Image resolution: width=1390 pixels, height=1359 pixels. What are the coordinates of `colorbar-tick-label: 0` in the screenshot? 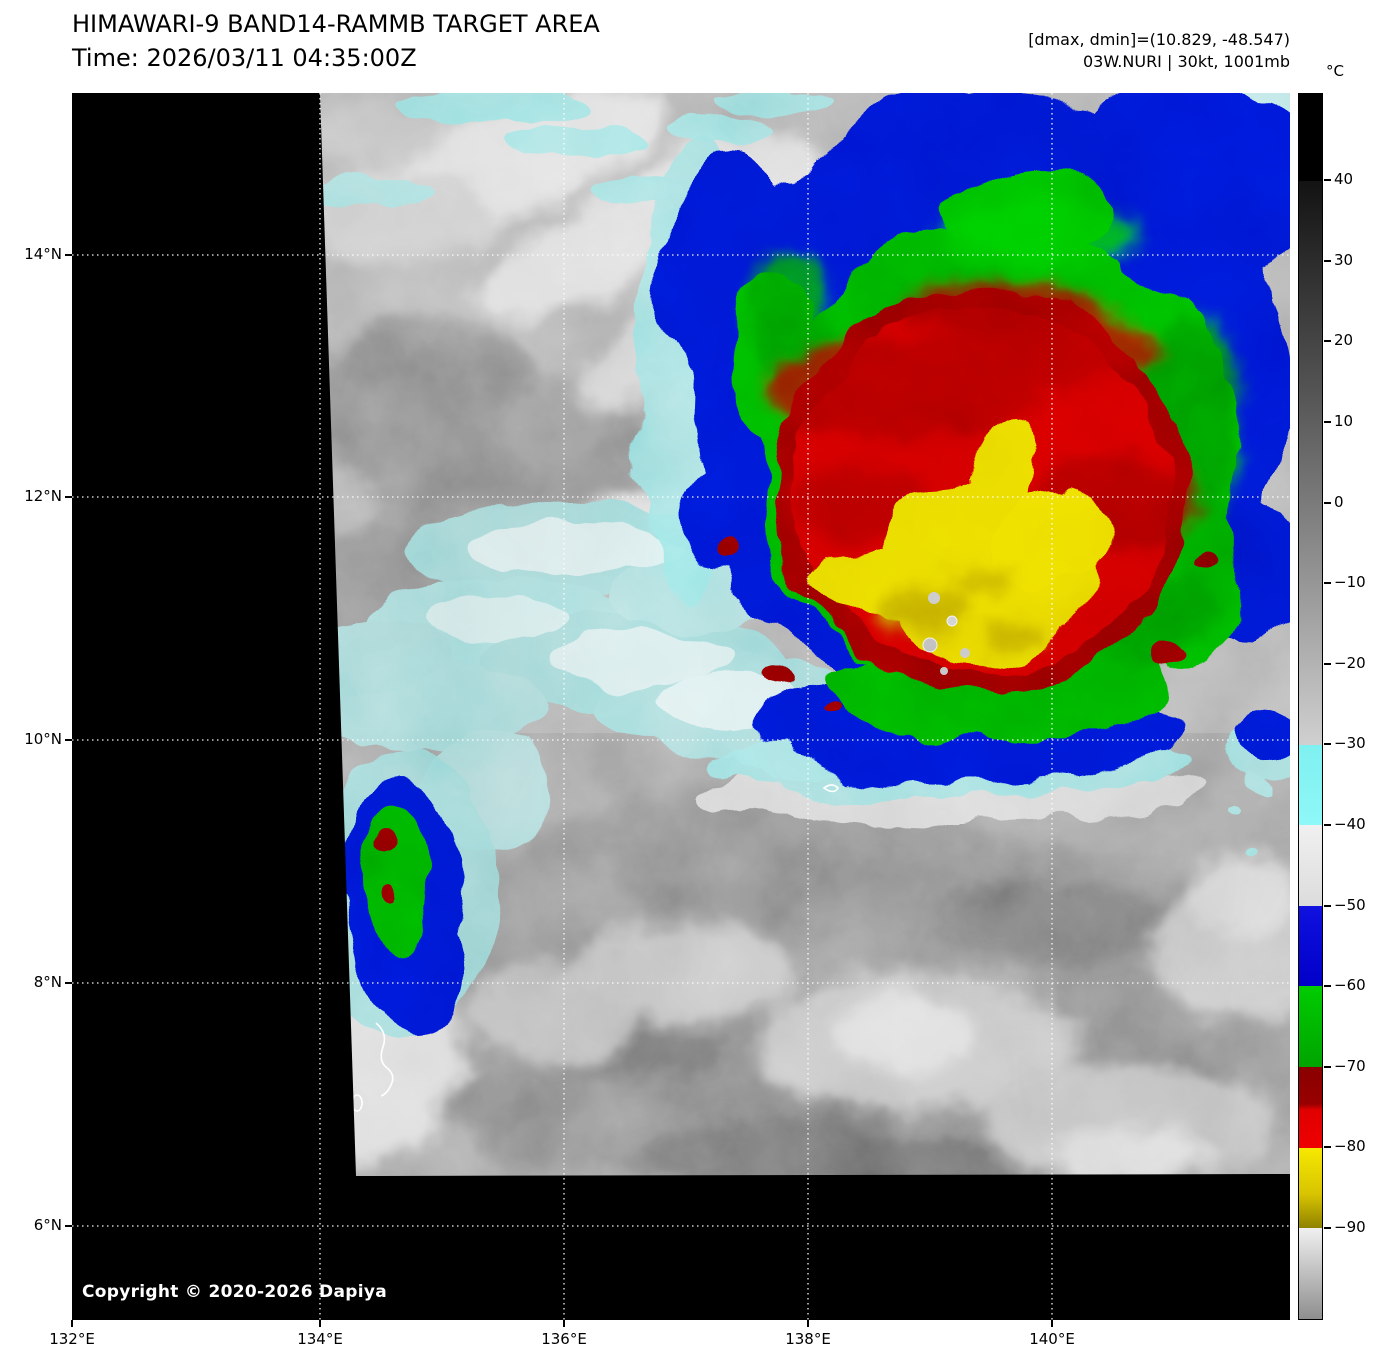 It's located at (1339, 502).